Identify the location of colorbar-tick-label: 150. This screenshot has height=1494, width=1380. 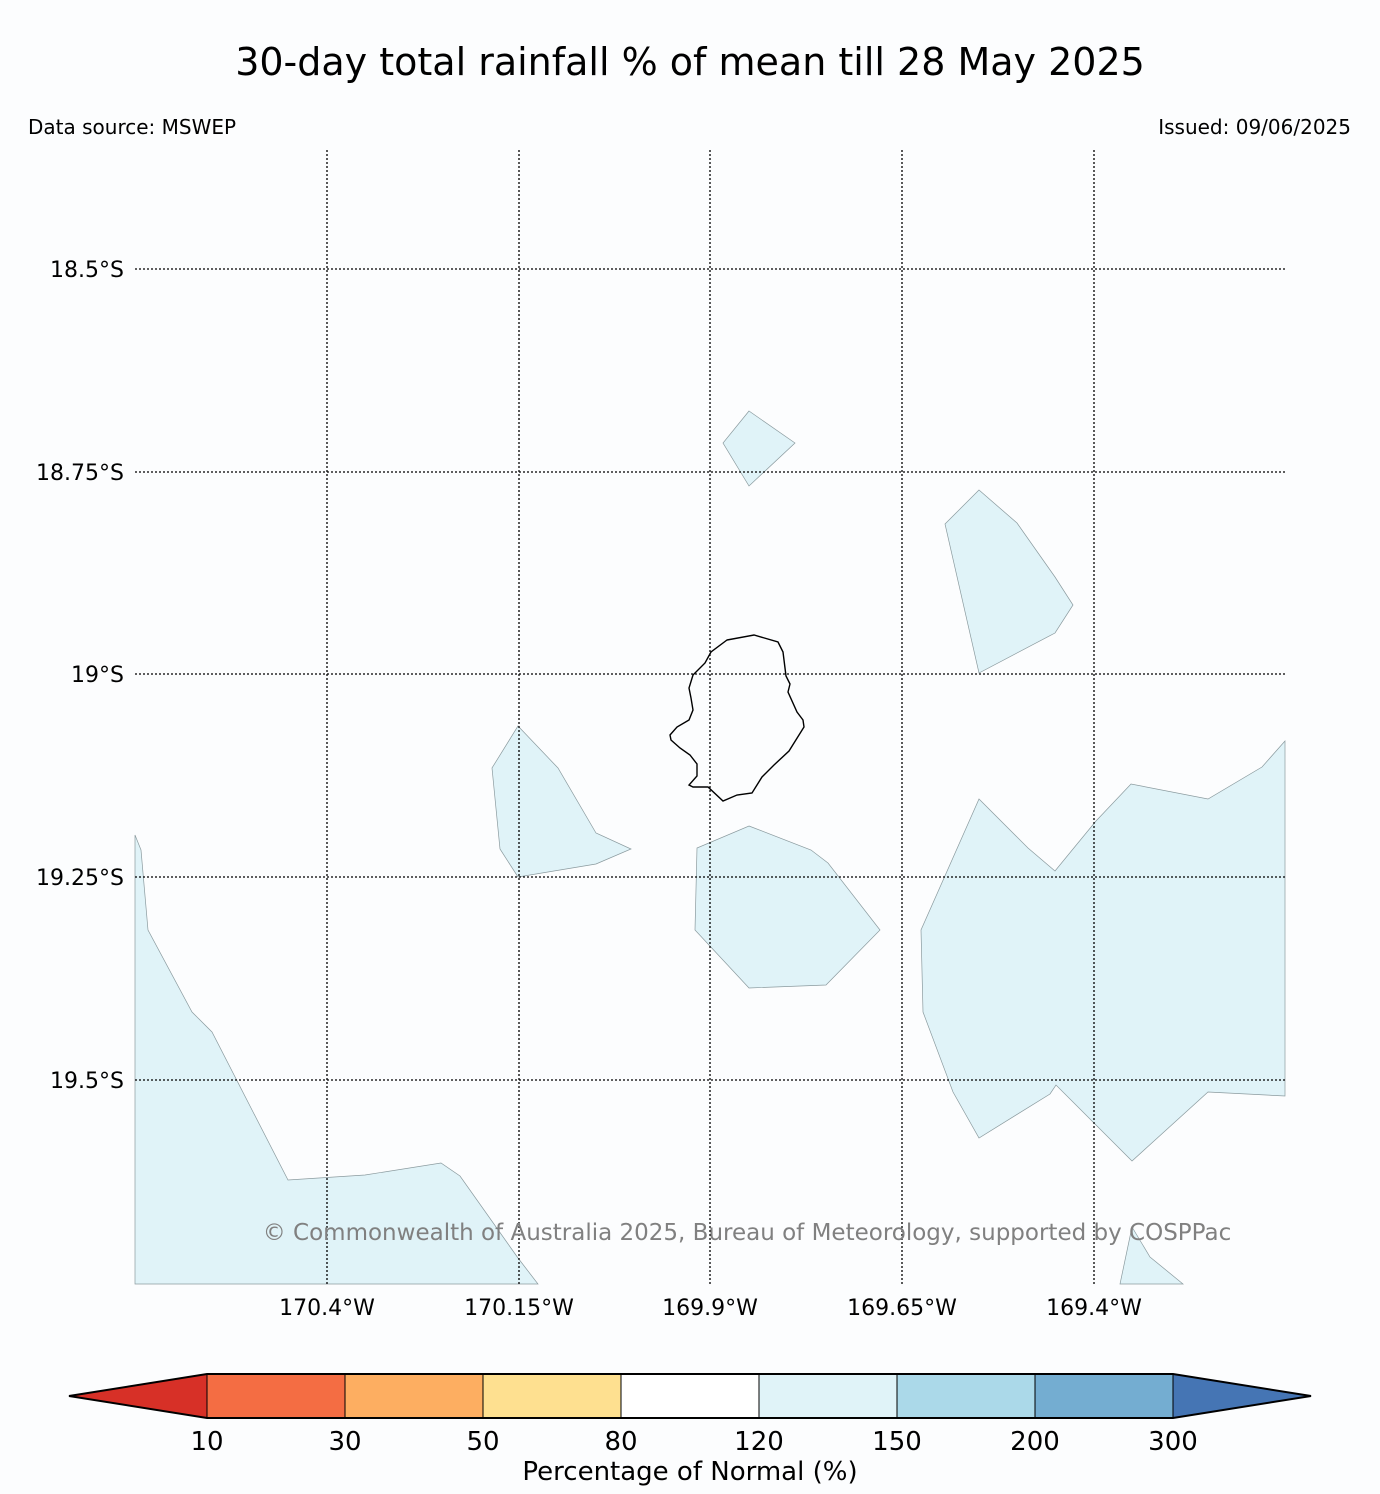
(897, 1442).